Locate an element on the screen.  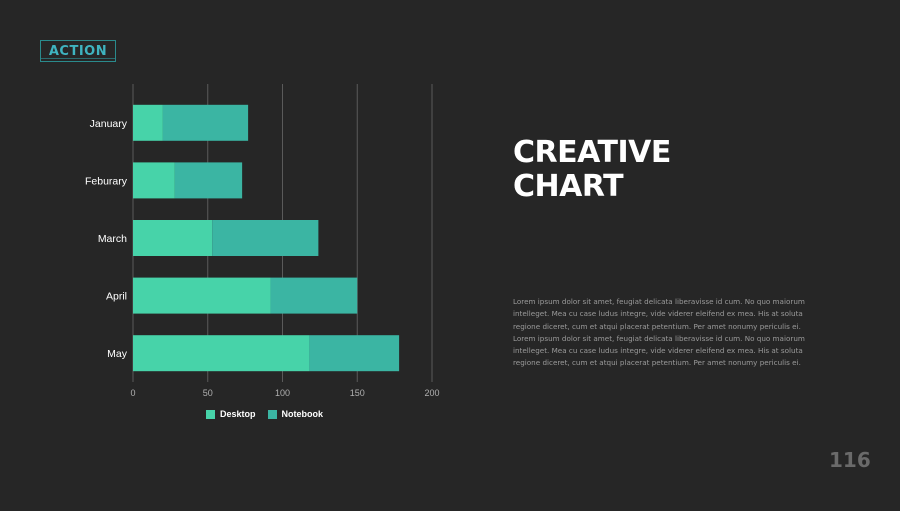
x-tick-label: 50 is located at coordinates (208, 393).